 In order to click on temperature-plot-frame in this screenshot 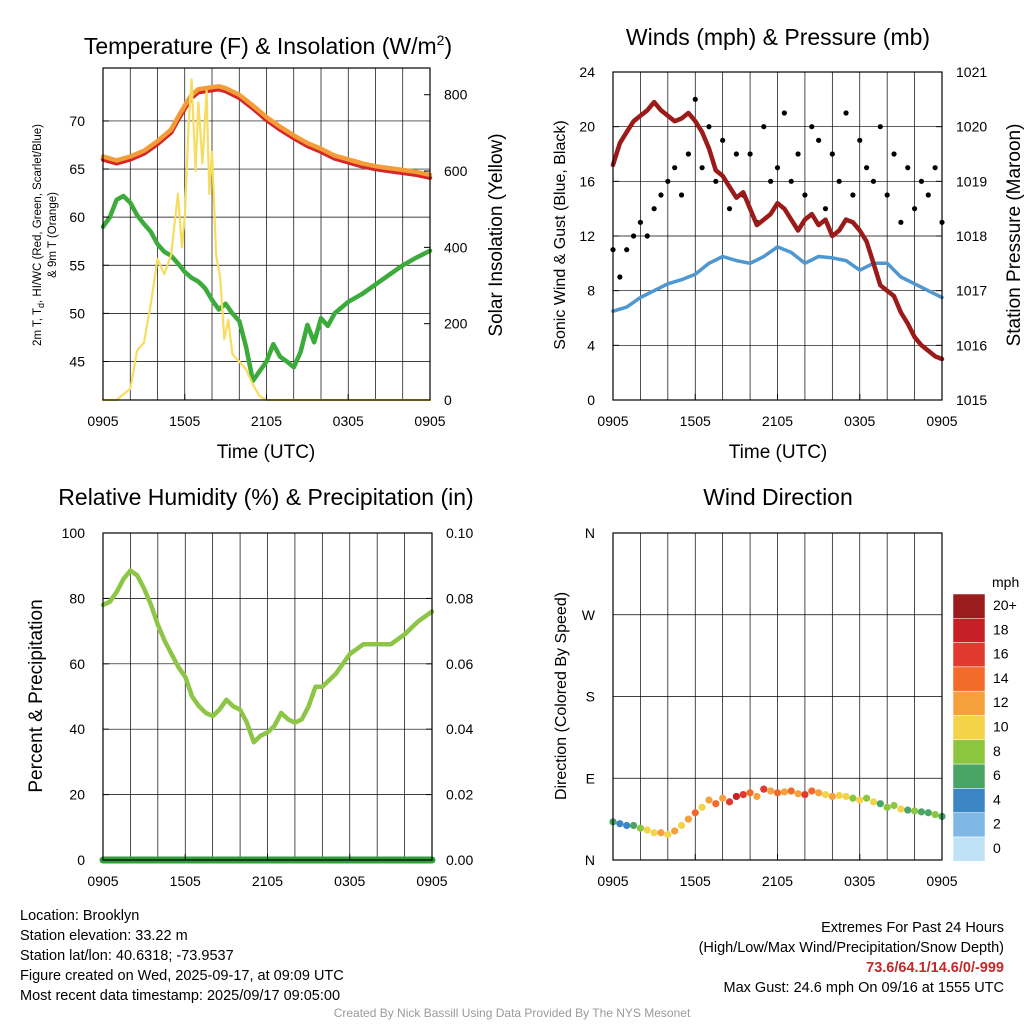, I will do `click(266, 234)`.